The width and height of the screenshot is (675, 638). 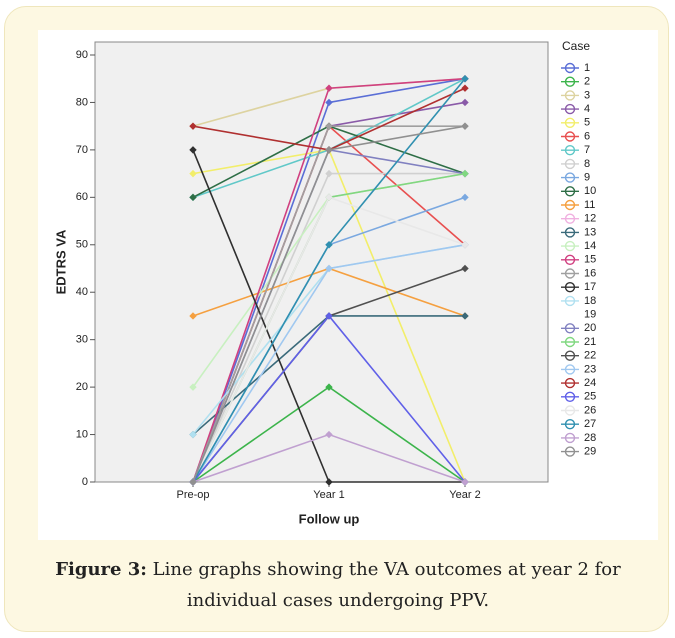 I want to click on legend-label: 17, so click(x=590, y=287).